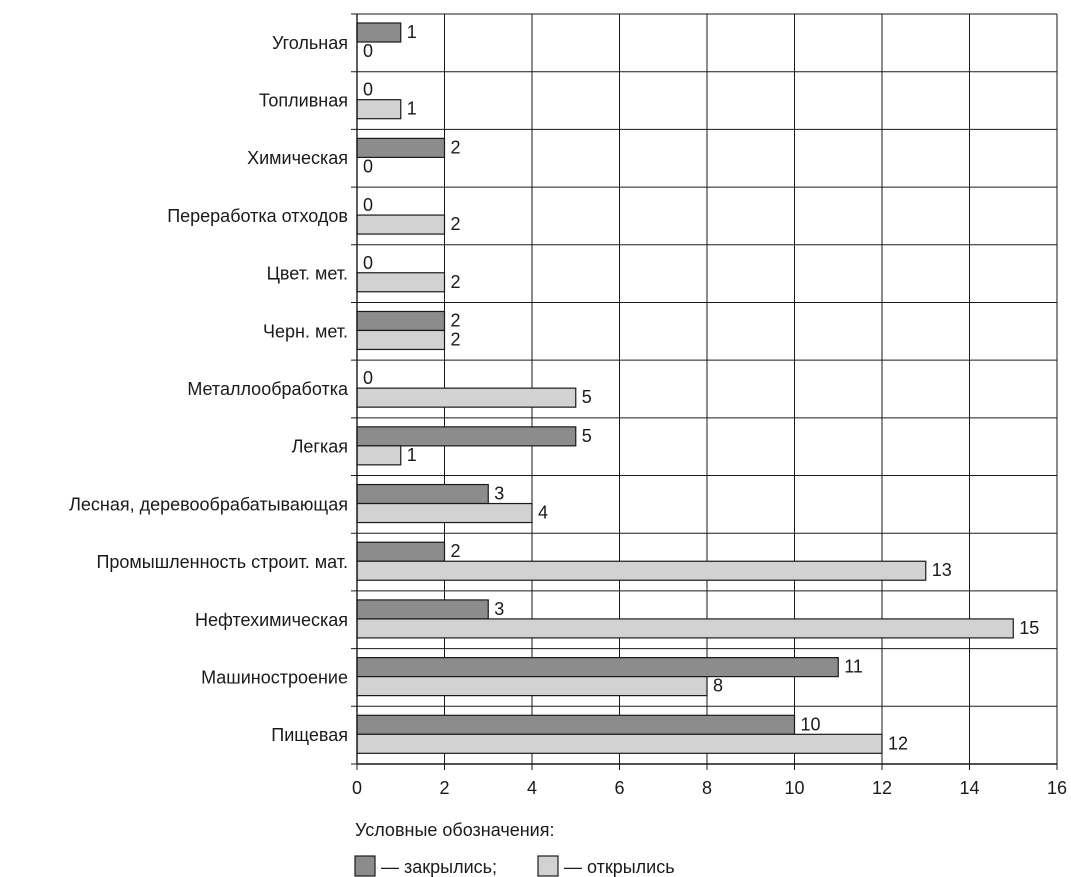 This screenshot has width=1071, height=877. Describe the element at coordinates (271, 620) in the screenshot. I see `category-label: Нефтехимическая` at that location.